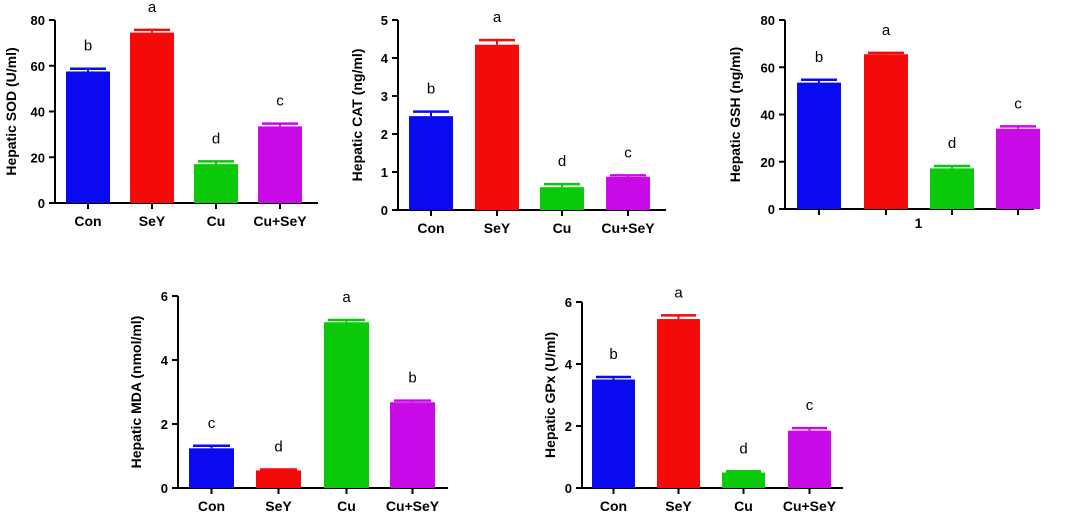 The image size is (1065, 514). I want to click on y-tick-label: 5, so click(384, 20).